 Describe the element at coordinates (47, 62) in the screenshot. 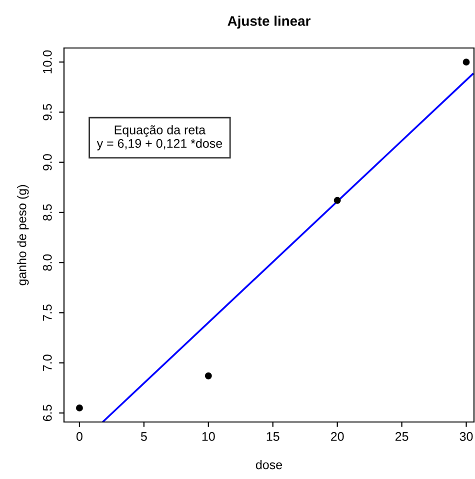

I see `y-tick-label: 10.0` at that location.